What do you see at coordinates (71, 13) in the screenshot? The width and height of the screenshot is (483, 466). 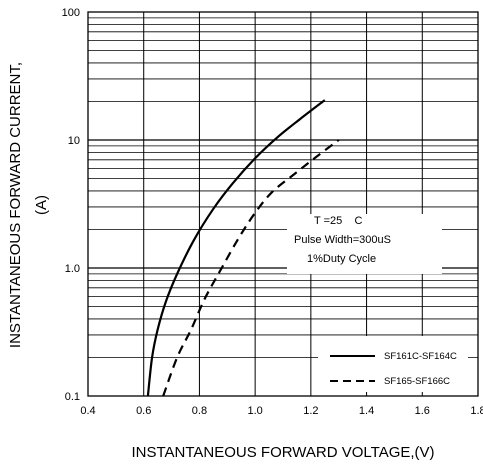 I see `y-tick-label: 100` at bounding box center [71, 13].